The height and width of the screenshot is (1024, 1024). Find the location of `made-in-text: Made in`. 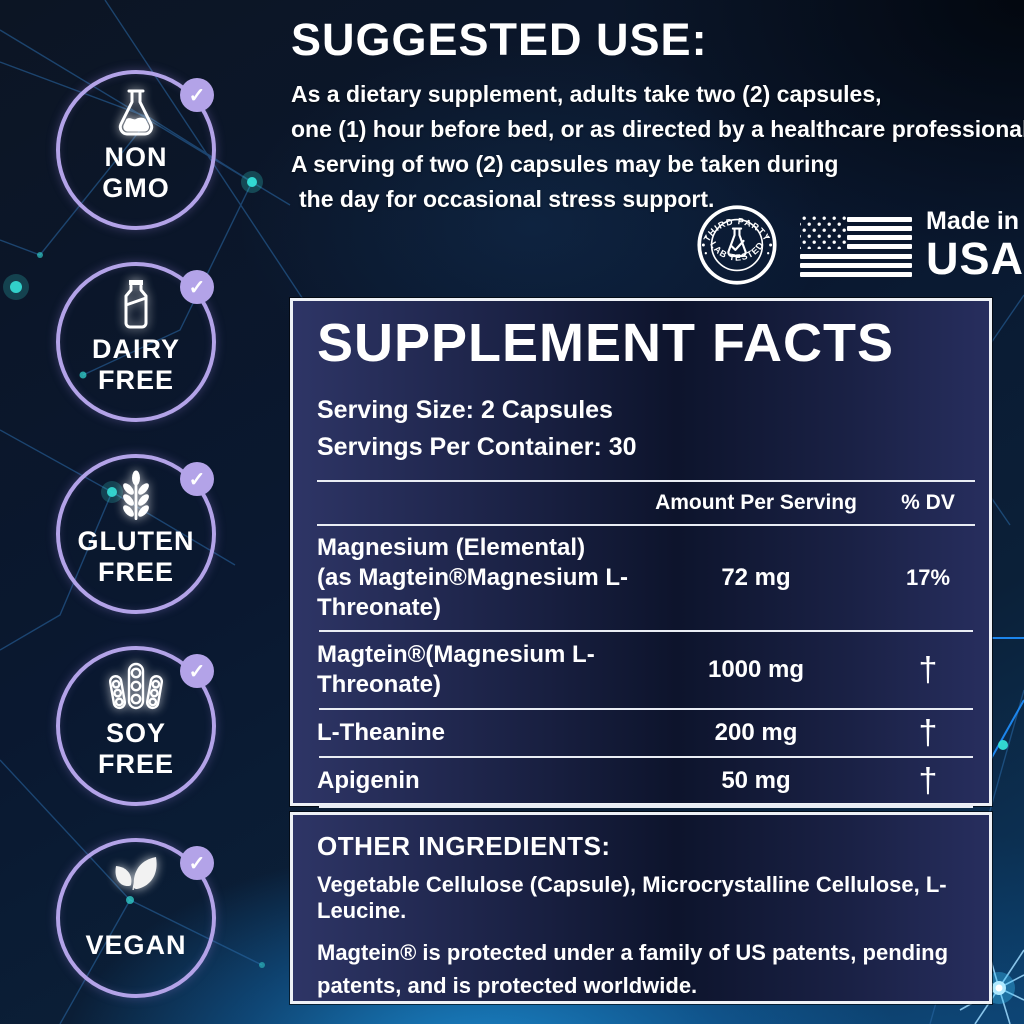

made-in-text: Made in is located at coordinates (973, 221).